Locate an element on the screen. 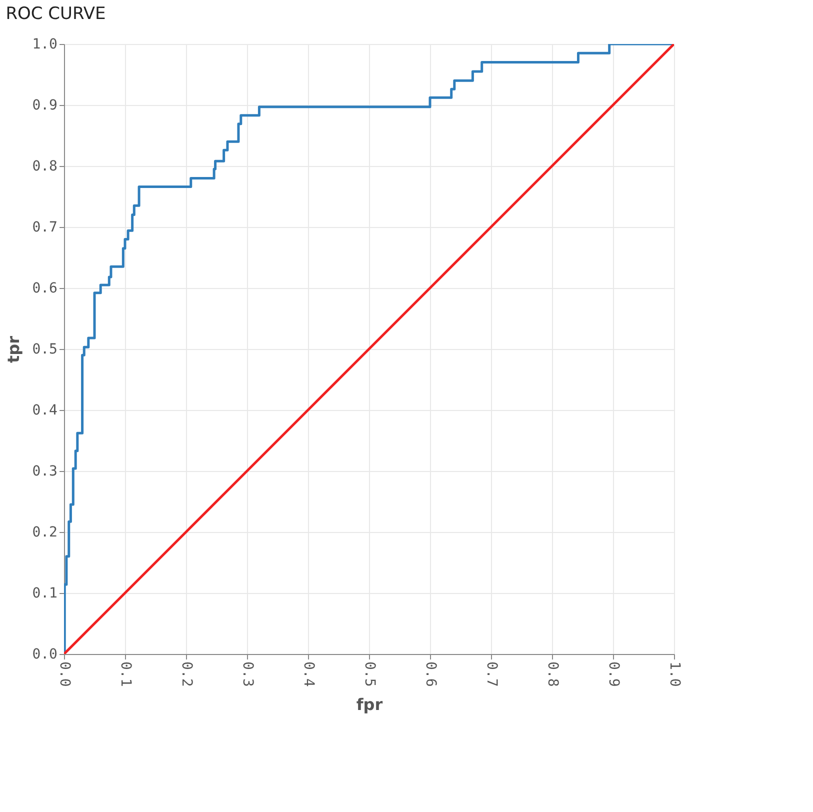 Image resolution: width=813 pixels, height=812 pixels. y-tick-label: 0.1 is located at coordinates (45, 594).